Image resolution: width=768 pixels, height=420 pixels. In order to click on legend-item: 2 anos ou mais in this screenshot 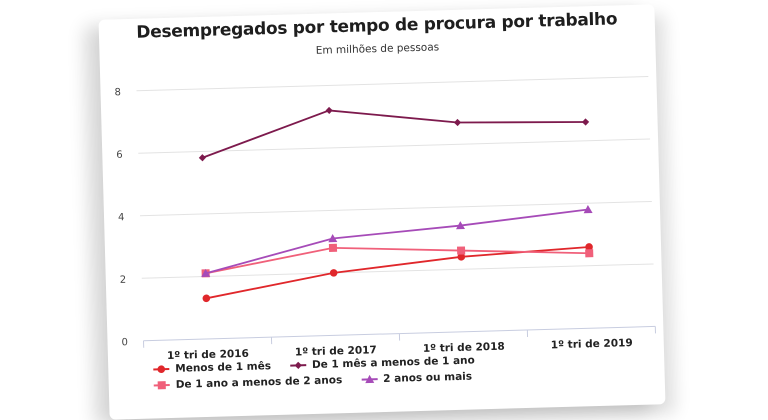, I will do `click(416, 378)`.